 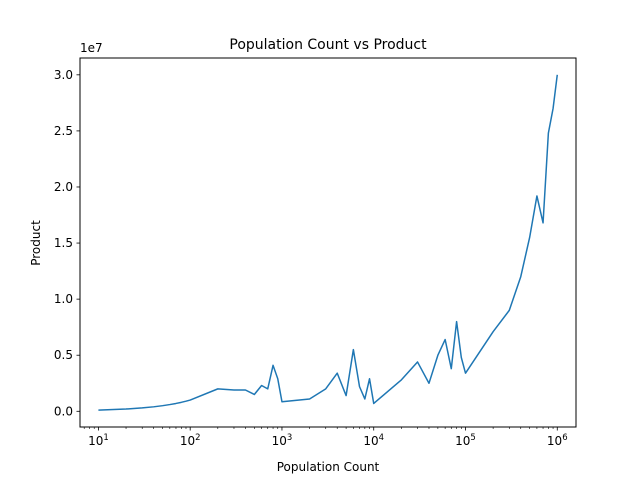 I want to click on y-tick-label: 1.5, so click(x=63, y=243).